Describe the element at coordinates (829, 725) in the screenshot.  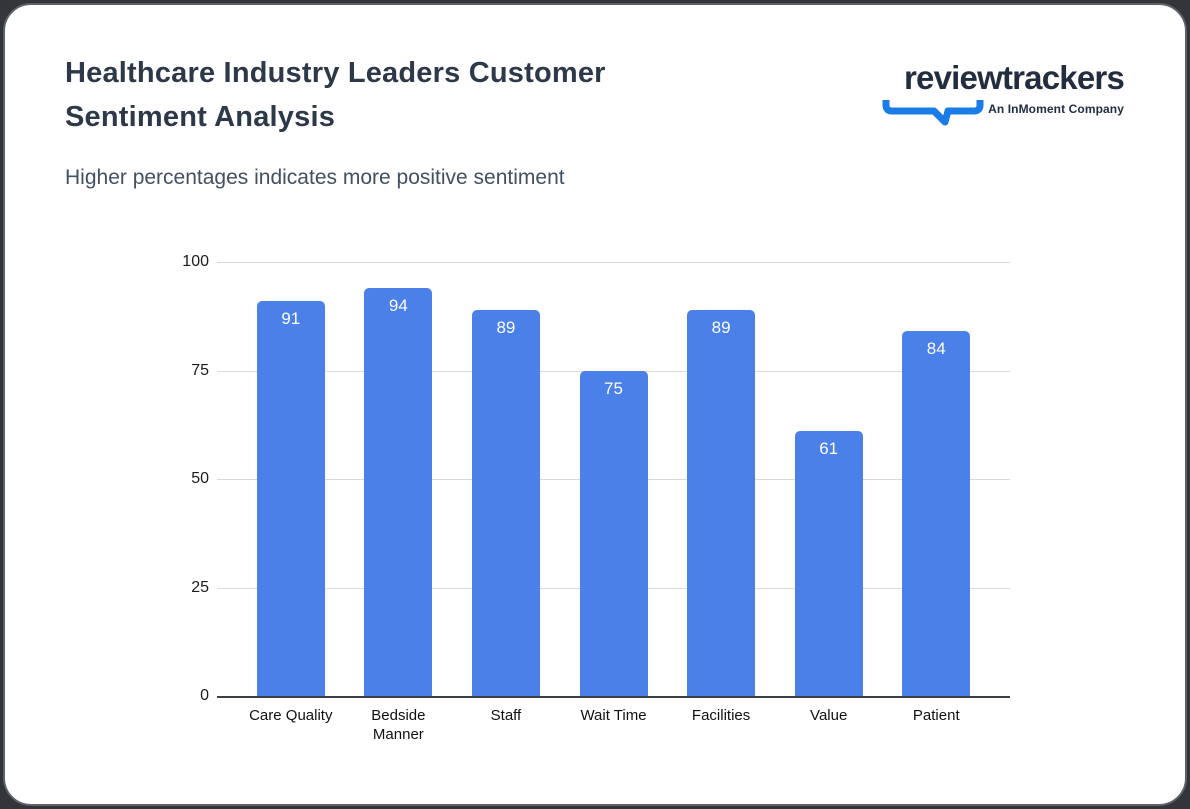
I see `x-axis-slot: Value` at that location.